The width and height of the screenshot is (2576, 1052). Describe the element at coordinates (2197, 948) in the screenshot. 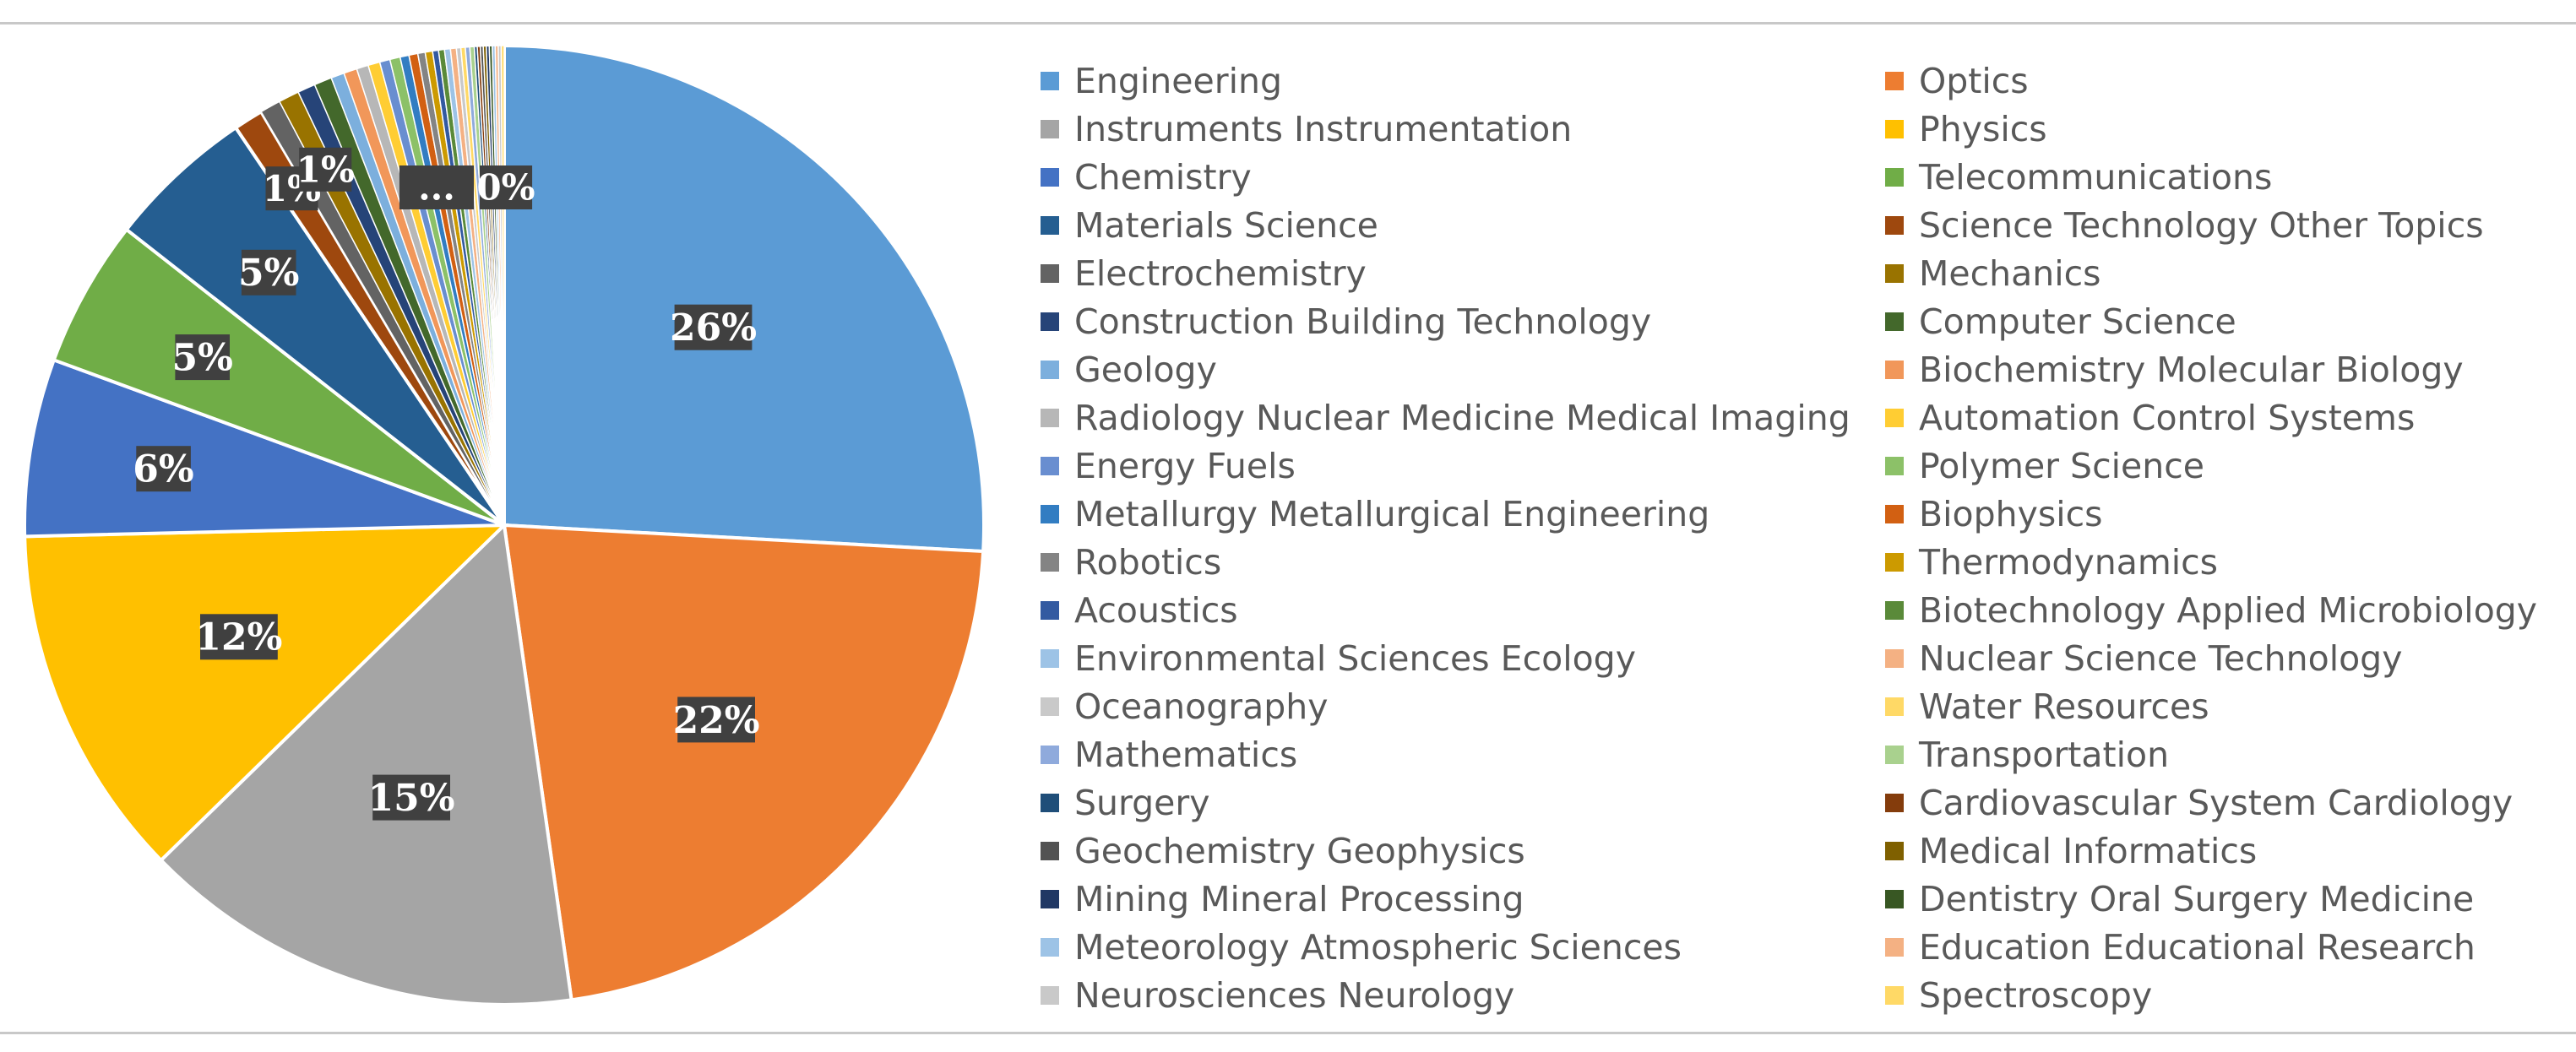

I see `legend-label: Education Educational Research` at that location.